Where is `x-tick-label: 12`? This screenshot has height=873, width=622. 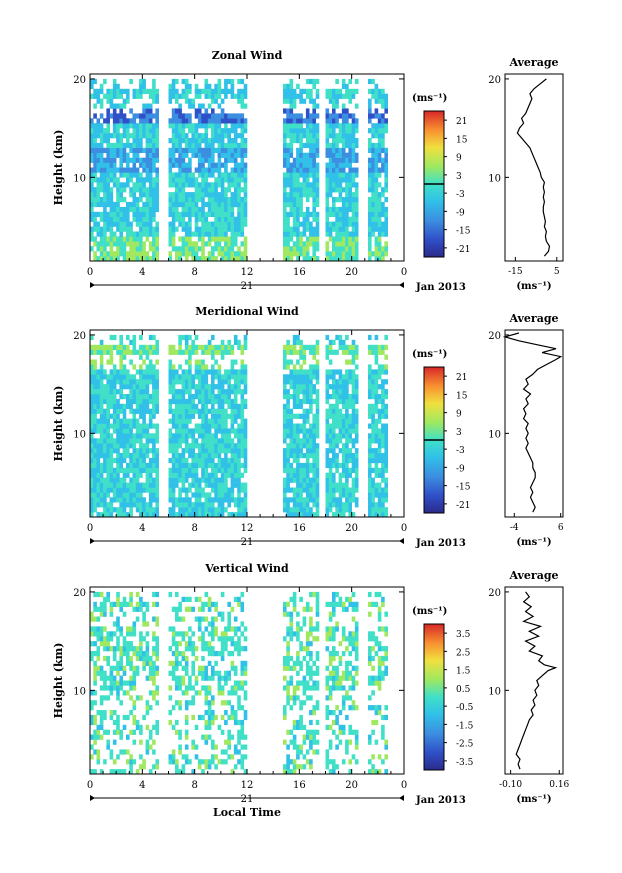 x-tick-label: 12 is located at coordinates (247, 528).